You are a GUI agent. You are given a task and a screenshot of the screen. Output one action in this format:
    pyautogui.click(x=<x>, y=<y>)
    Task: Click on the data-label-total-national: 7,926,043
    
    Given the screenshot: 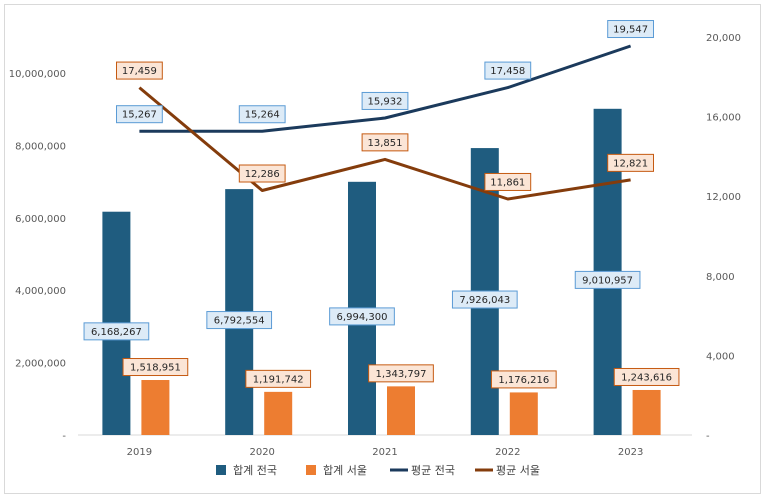 What is the action you would take?
    pyautogui.click(x=484, y=300)
    